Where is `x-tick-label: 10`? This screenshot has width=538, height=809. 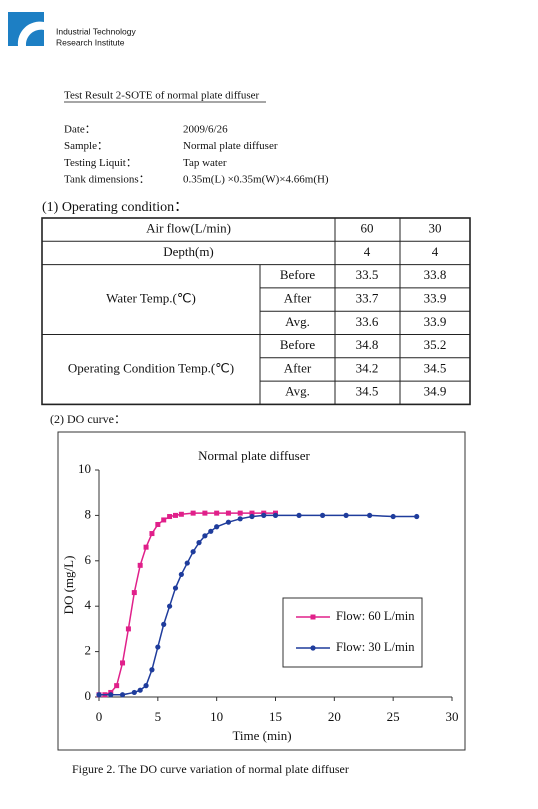 x-tick-label: 10 is located at coordinates (216, 716).